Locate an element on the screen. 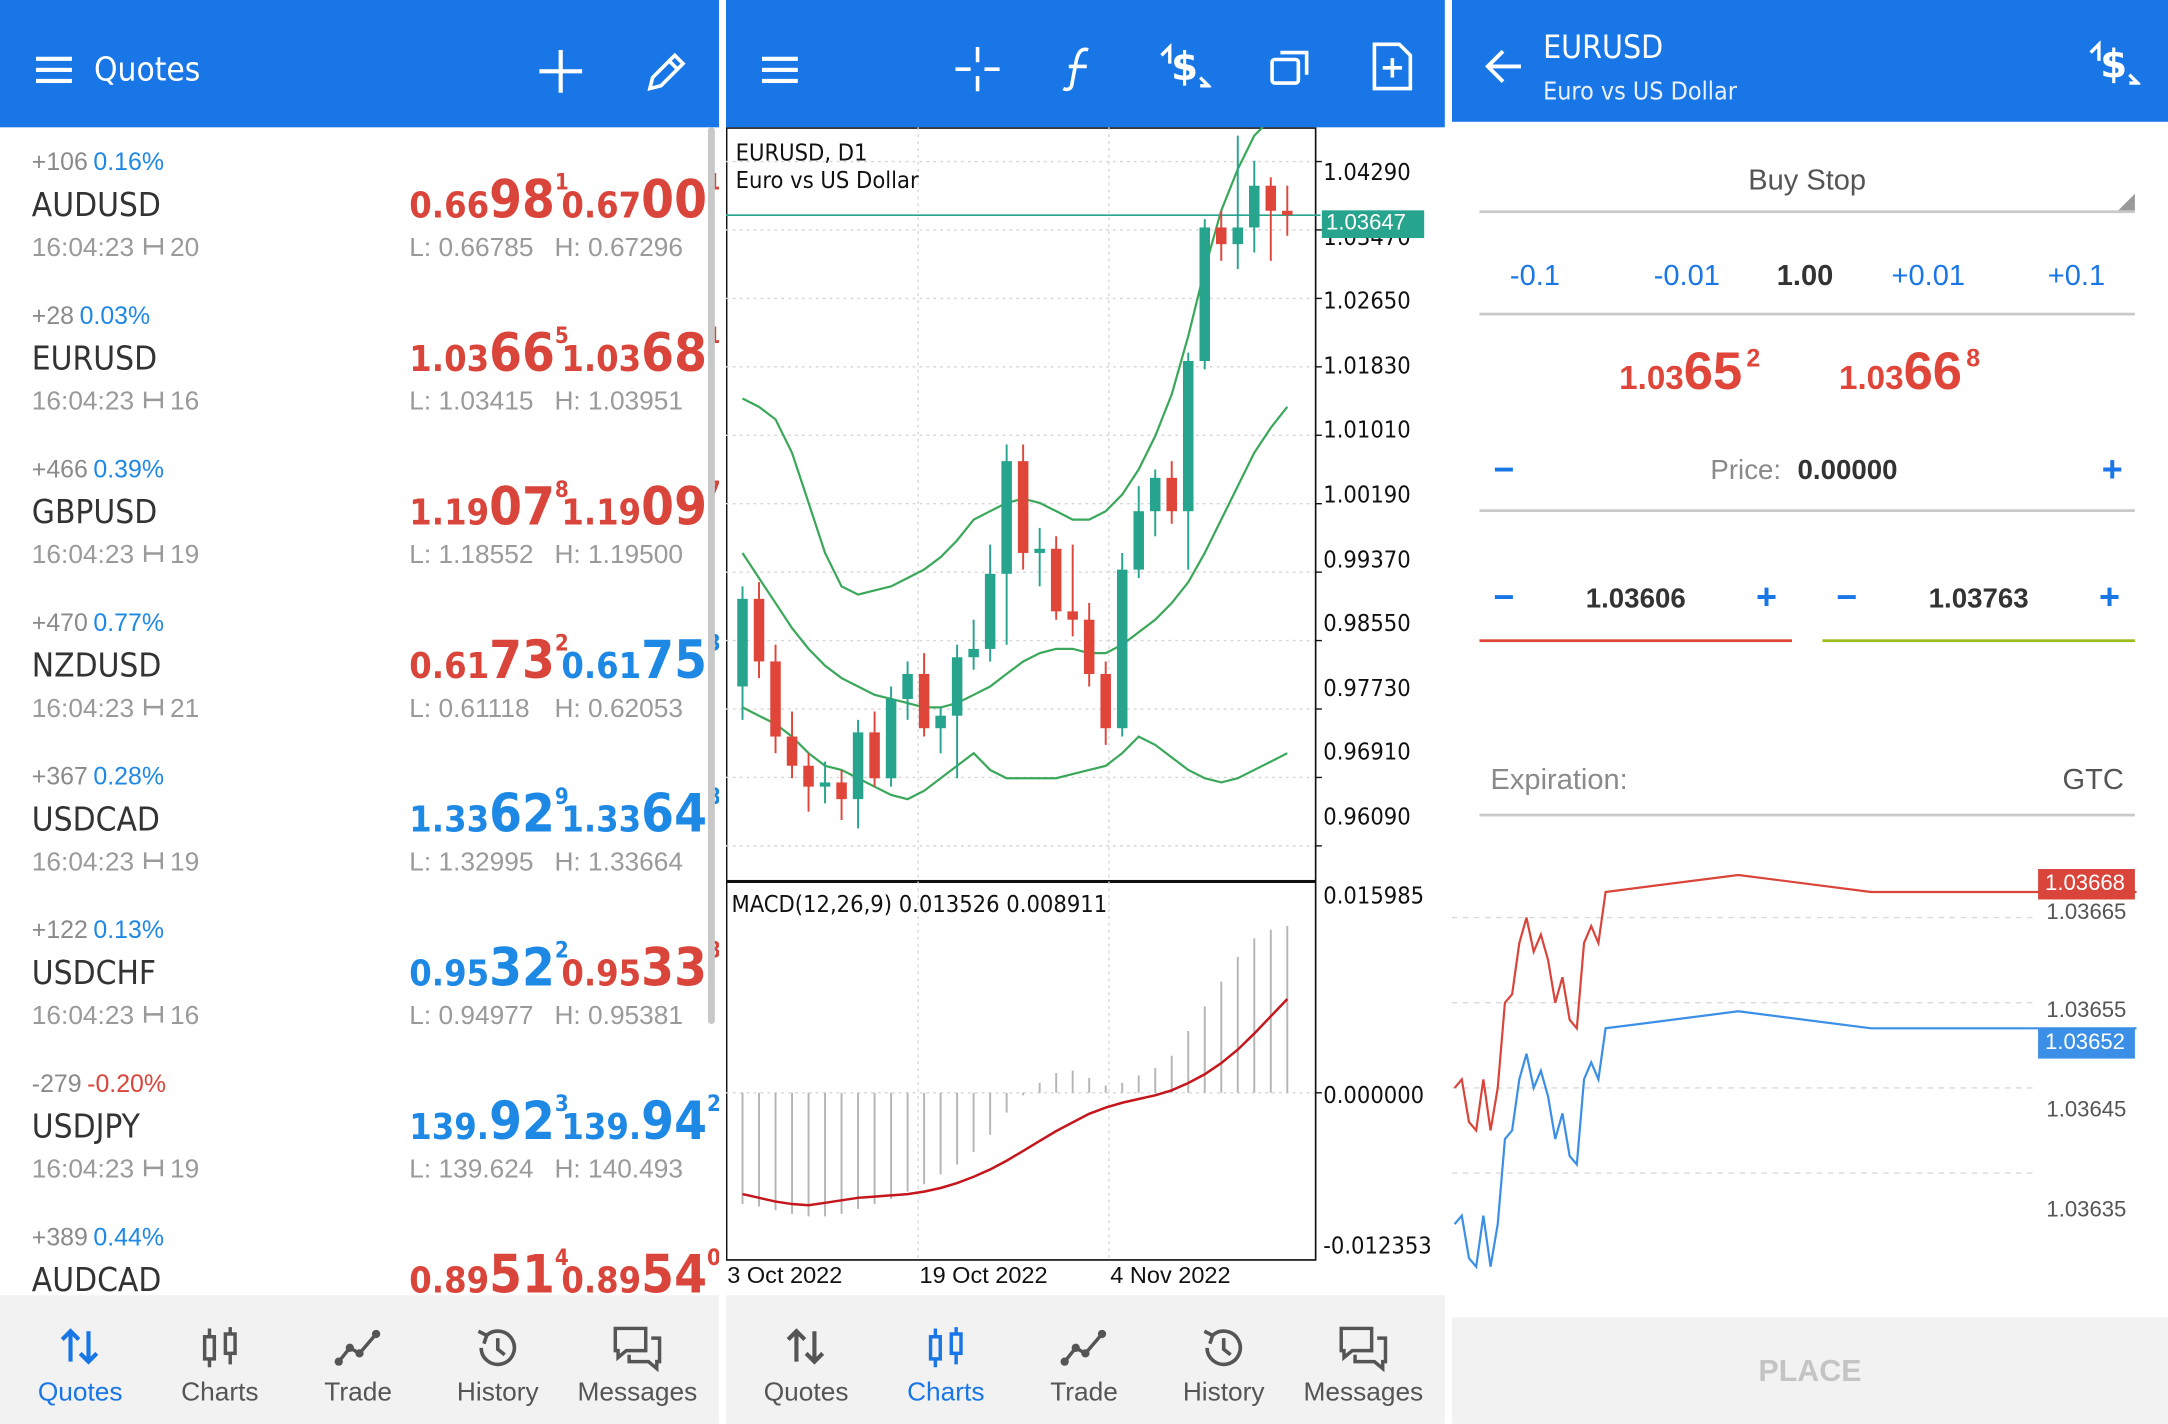 The width and height of the screenshot is (2168, 1424). price-minus-button: − is located at coordinates (1504, 469).